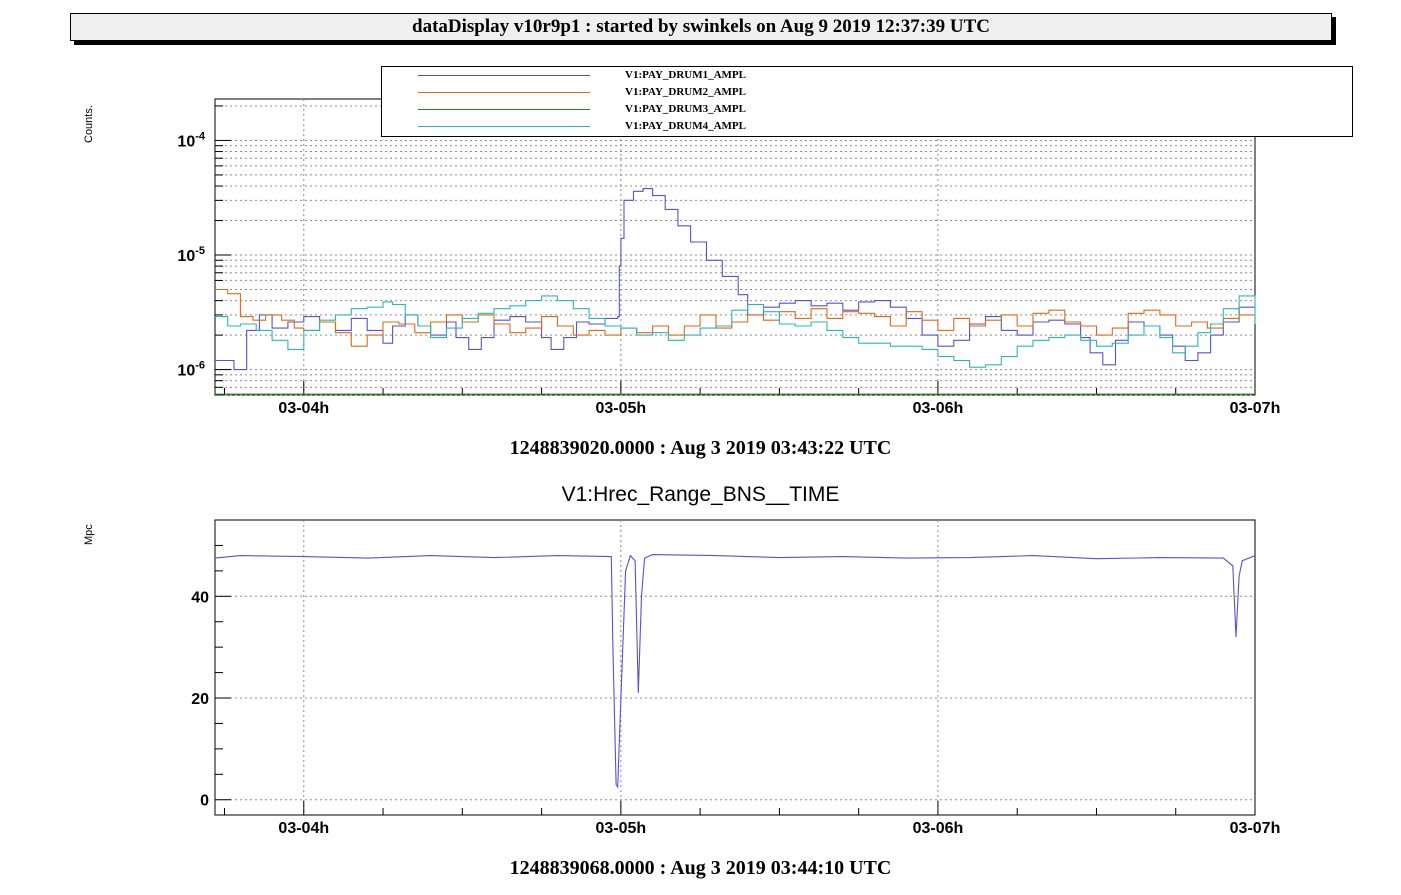 Image resolution: width=1401 pixels, height=895 pixels. What do you see at coordinates (938, 408) in the screenshot?
I see `top-xtick-label-2: 03-06h` at bounding box center [938, 408].